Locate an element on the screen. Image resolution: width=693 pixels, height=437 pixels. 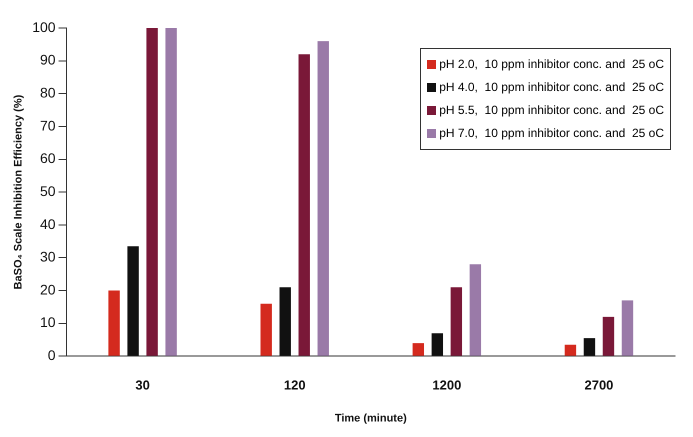
y-tick-label: 10 is located at coordinates (48, 322).